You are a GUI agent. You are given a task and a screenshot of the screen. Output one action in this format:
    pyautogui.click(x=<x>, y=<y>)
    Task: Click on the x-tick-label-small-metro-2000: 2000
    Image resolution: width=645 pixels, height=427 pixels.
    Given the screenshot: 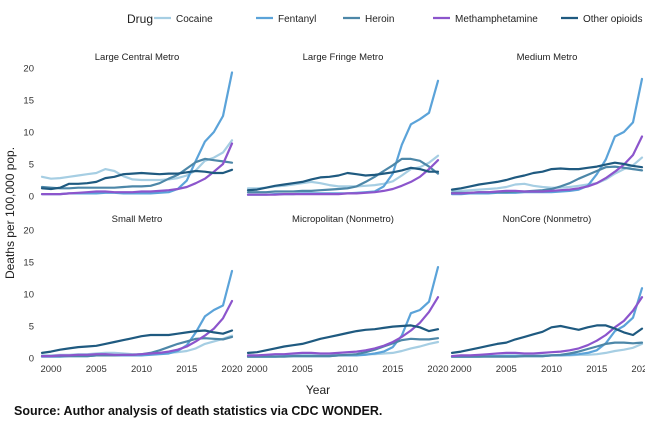 What is the action you would take?
    pyautogui.click(x=50, y=369)
    